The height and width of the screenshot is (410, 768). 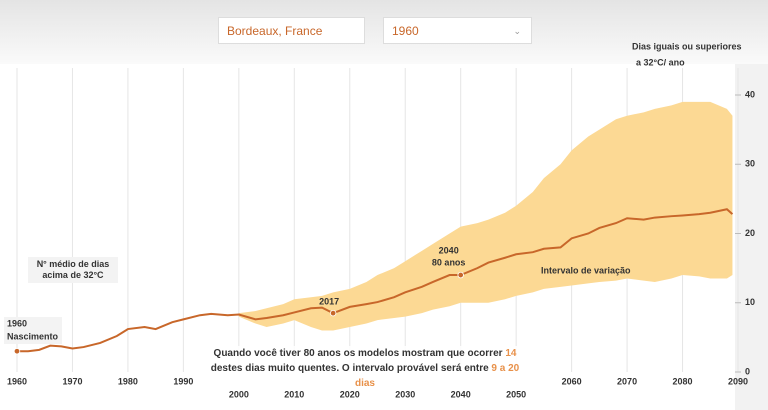 I want to click on x-tick-label: 2010, so click(x=294, y=394).